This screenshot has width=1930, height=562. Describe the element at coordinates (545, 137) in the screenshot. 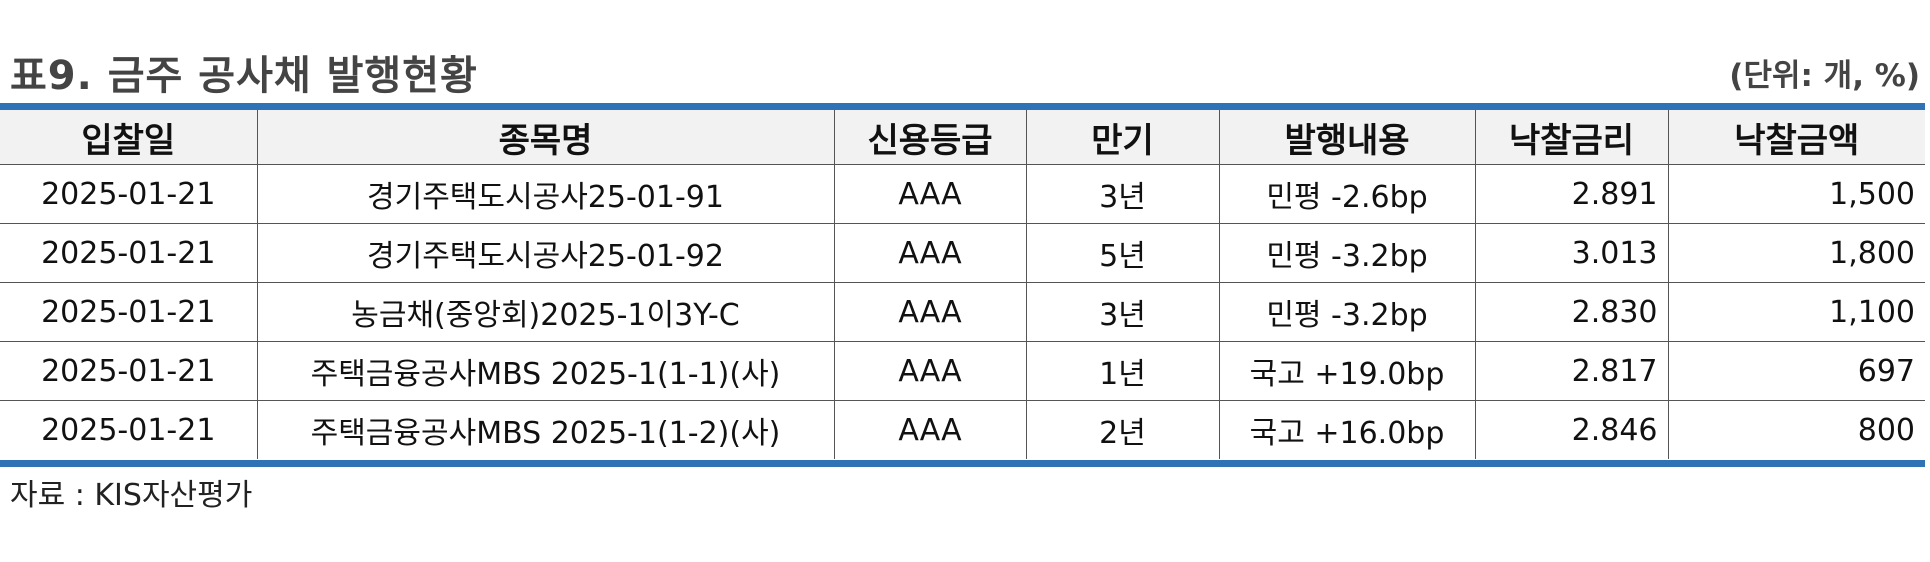

I see `header-issue-name: 종목명` at that location.